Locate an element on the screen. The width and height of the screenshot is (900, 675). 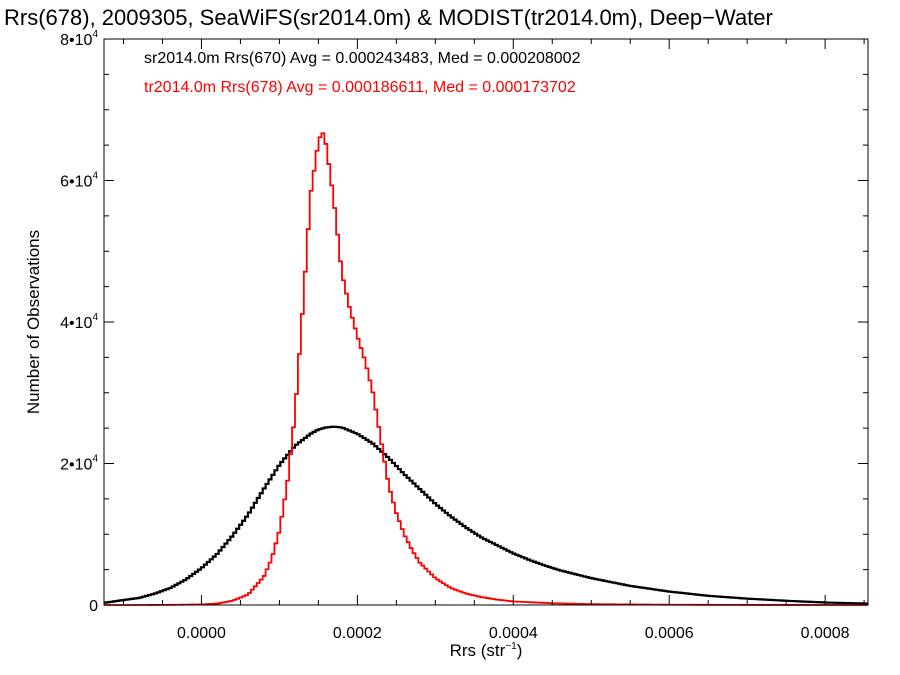
x-tick-label: 0.0004 is located at coordinates (513, 633).